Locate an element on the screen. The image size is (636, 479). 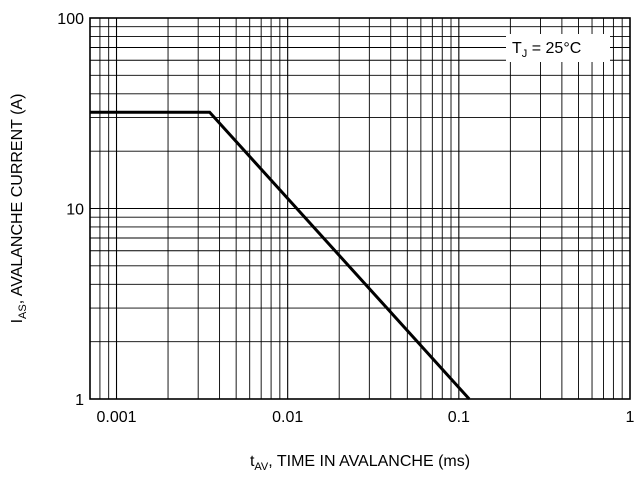
x-axis-label: tAV, TIME IN AVALANCHE (ms) is located at coordinates (360, 463).